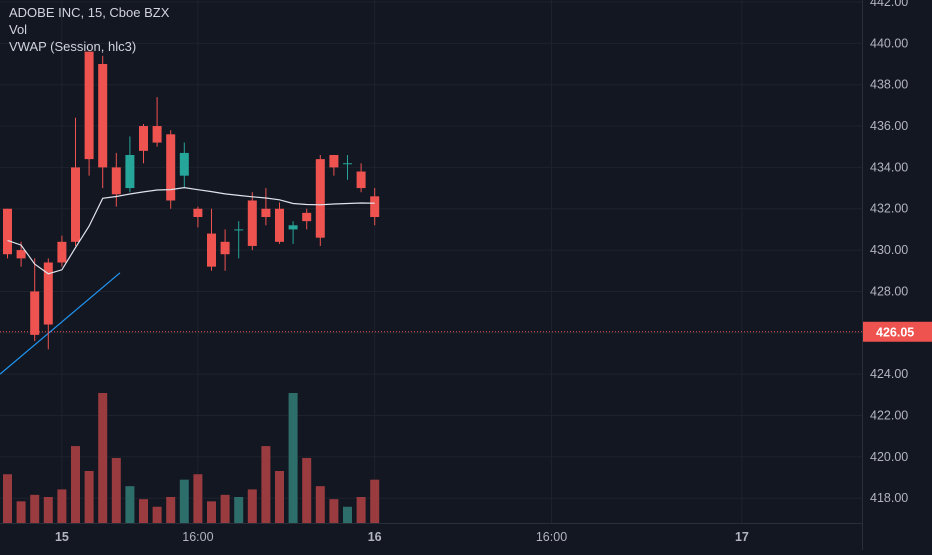 The height and width of the screenshot is (555, 932). Describe the element at coordinates (889, 415) in the screenshot. I see `price-tick-label: 422.00` at that location.